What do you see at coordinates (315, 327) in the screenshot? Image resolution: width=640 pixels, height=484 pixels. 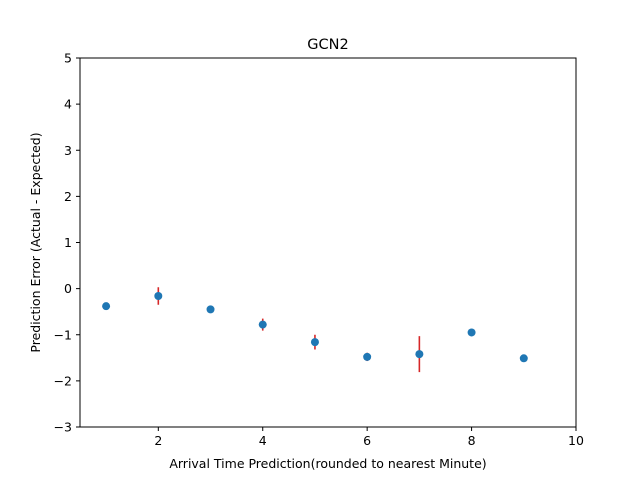 I see `data-points` at bounding box center [315, 327].